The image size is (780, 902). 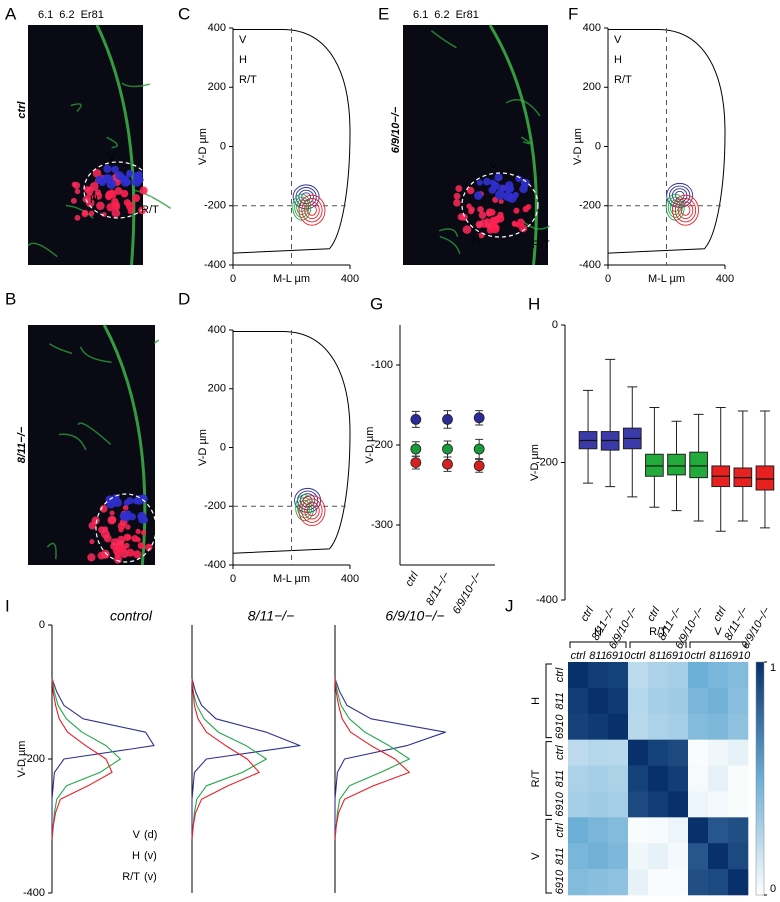 I want to click on x-tick-label: 6/9/10−/−, so click(x=468, y=592).